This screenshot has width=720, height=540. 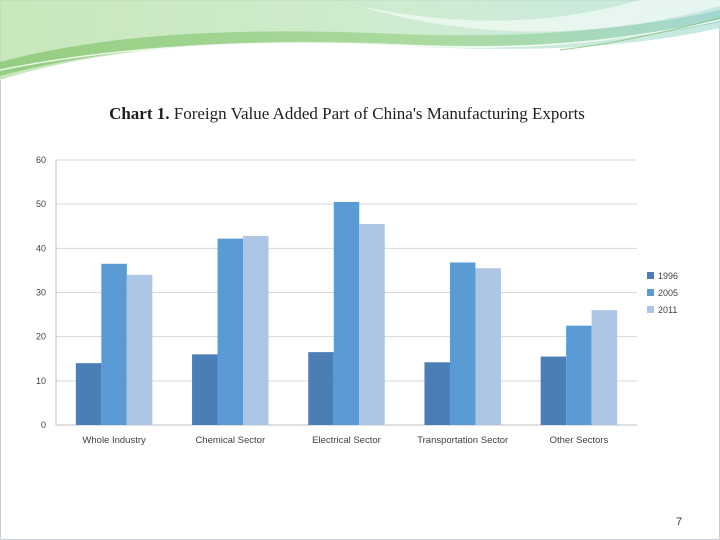 What do you see at coordinates (41, 248) in the screenshot?
I see `y-tick-label: 40` at bounding box center [41, 248].